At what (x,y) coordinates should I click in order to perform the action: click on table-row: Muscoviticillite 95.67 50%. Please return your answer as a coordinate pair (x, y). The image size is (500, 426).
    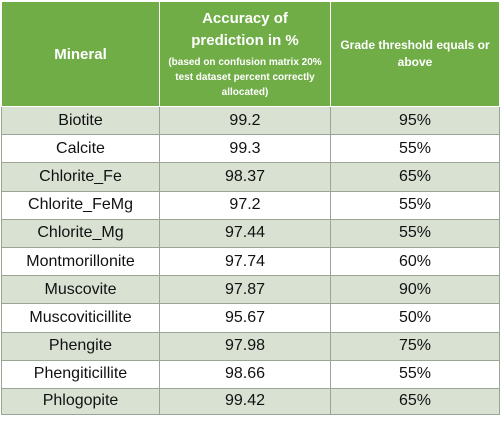
    Looking at the image, I should click on (250, 318).